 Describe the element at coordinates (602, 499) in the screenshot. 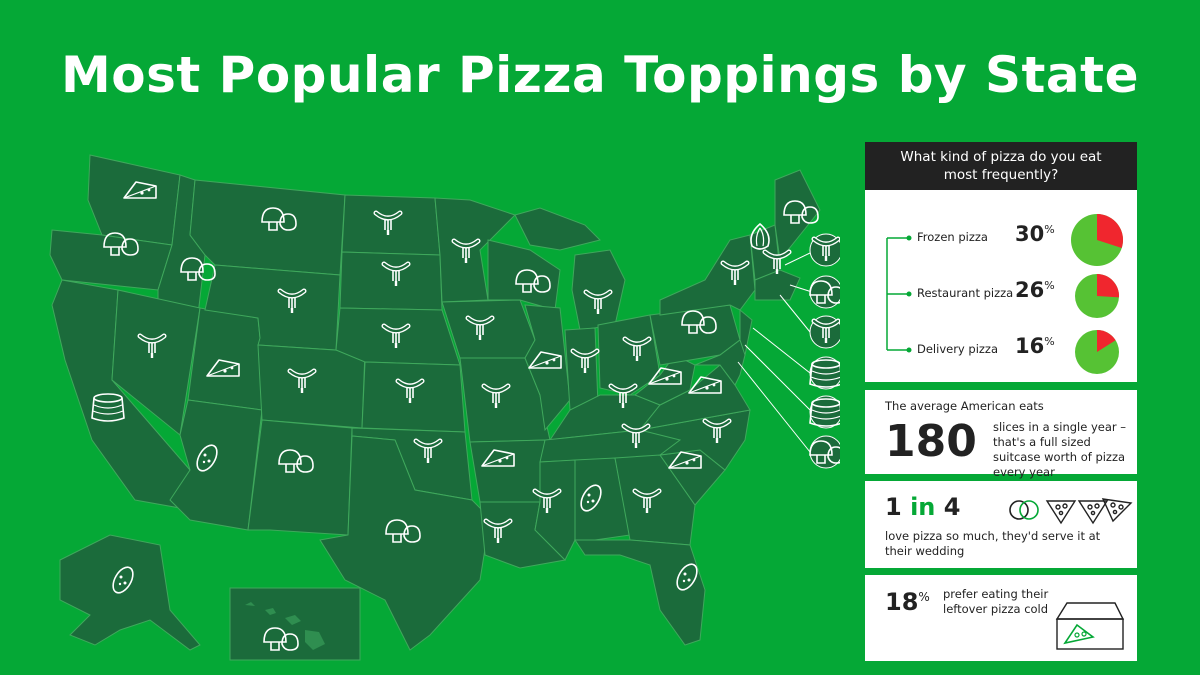

I see `state-alabama` at that location.